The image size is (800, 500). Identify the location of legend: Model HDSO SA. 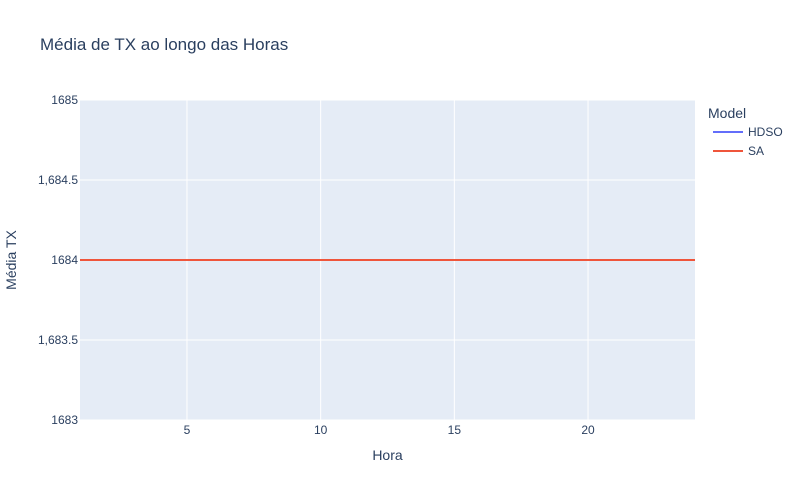
(745, 131).